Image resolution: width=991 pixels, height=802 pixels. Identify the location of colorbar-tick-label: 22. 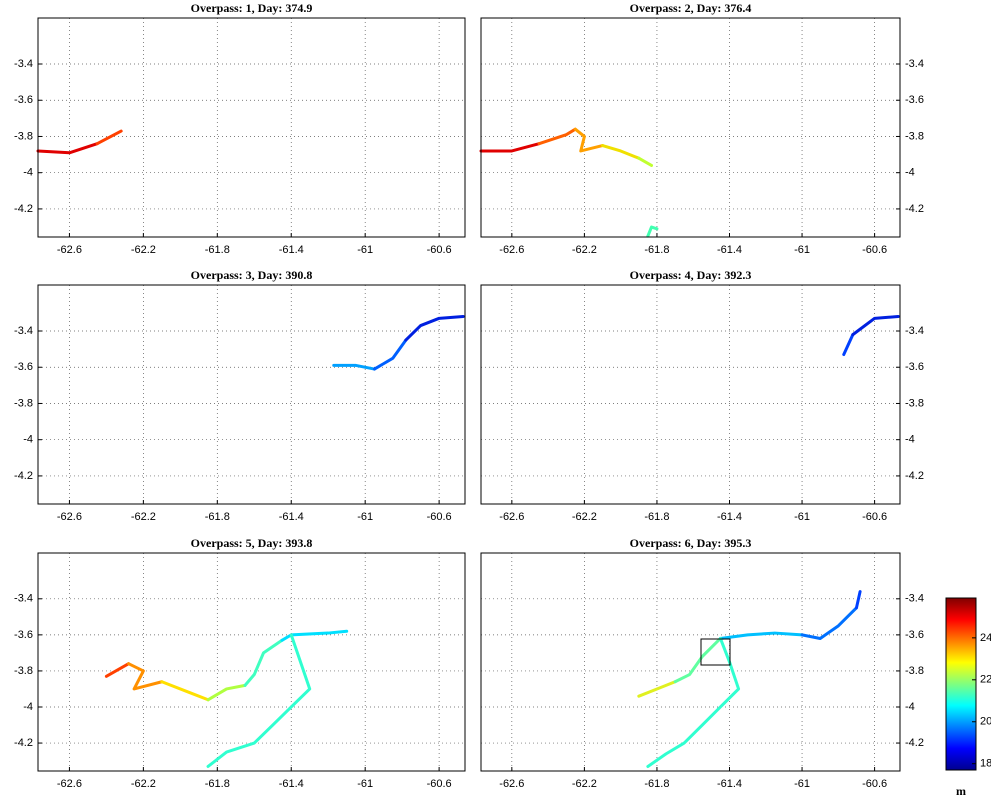
(985, 680).